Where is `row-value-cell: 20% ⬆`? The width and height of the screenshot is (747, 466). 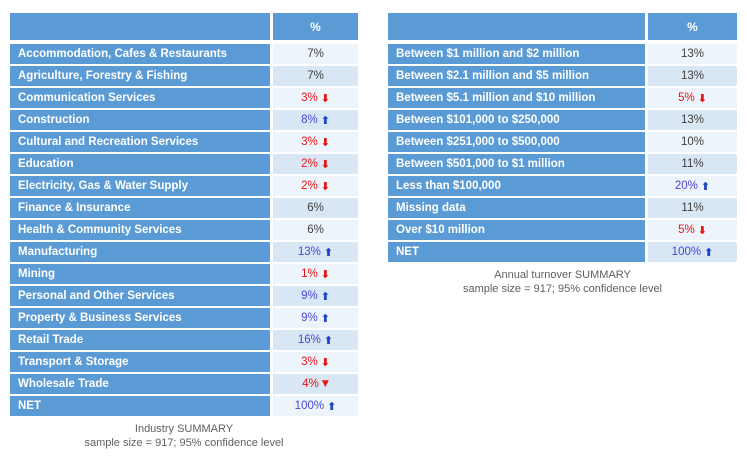 row-value-cell: 20% ⬆ is located at coordinates (692, 186).